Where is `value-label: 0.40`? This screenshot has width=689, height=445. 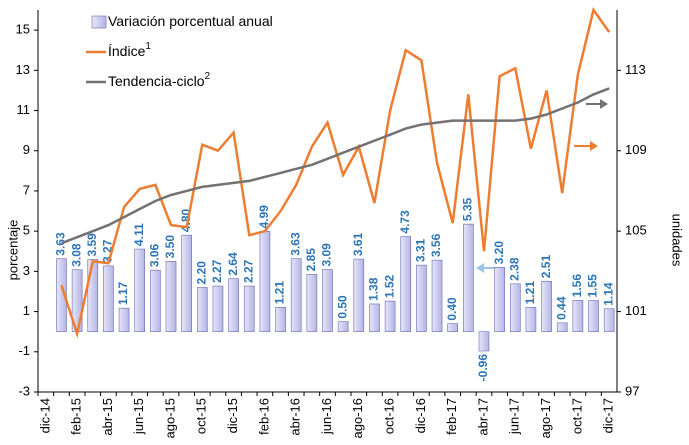
value-label: 0.40 is located at coordinates (452, 309).